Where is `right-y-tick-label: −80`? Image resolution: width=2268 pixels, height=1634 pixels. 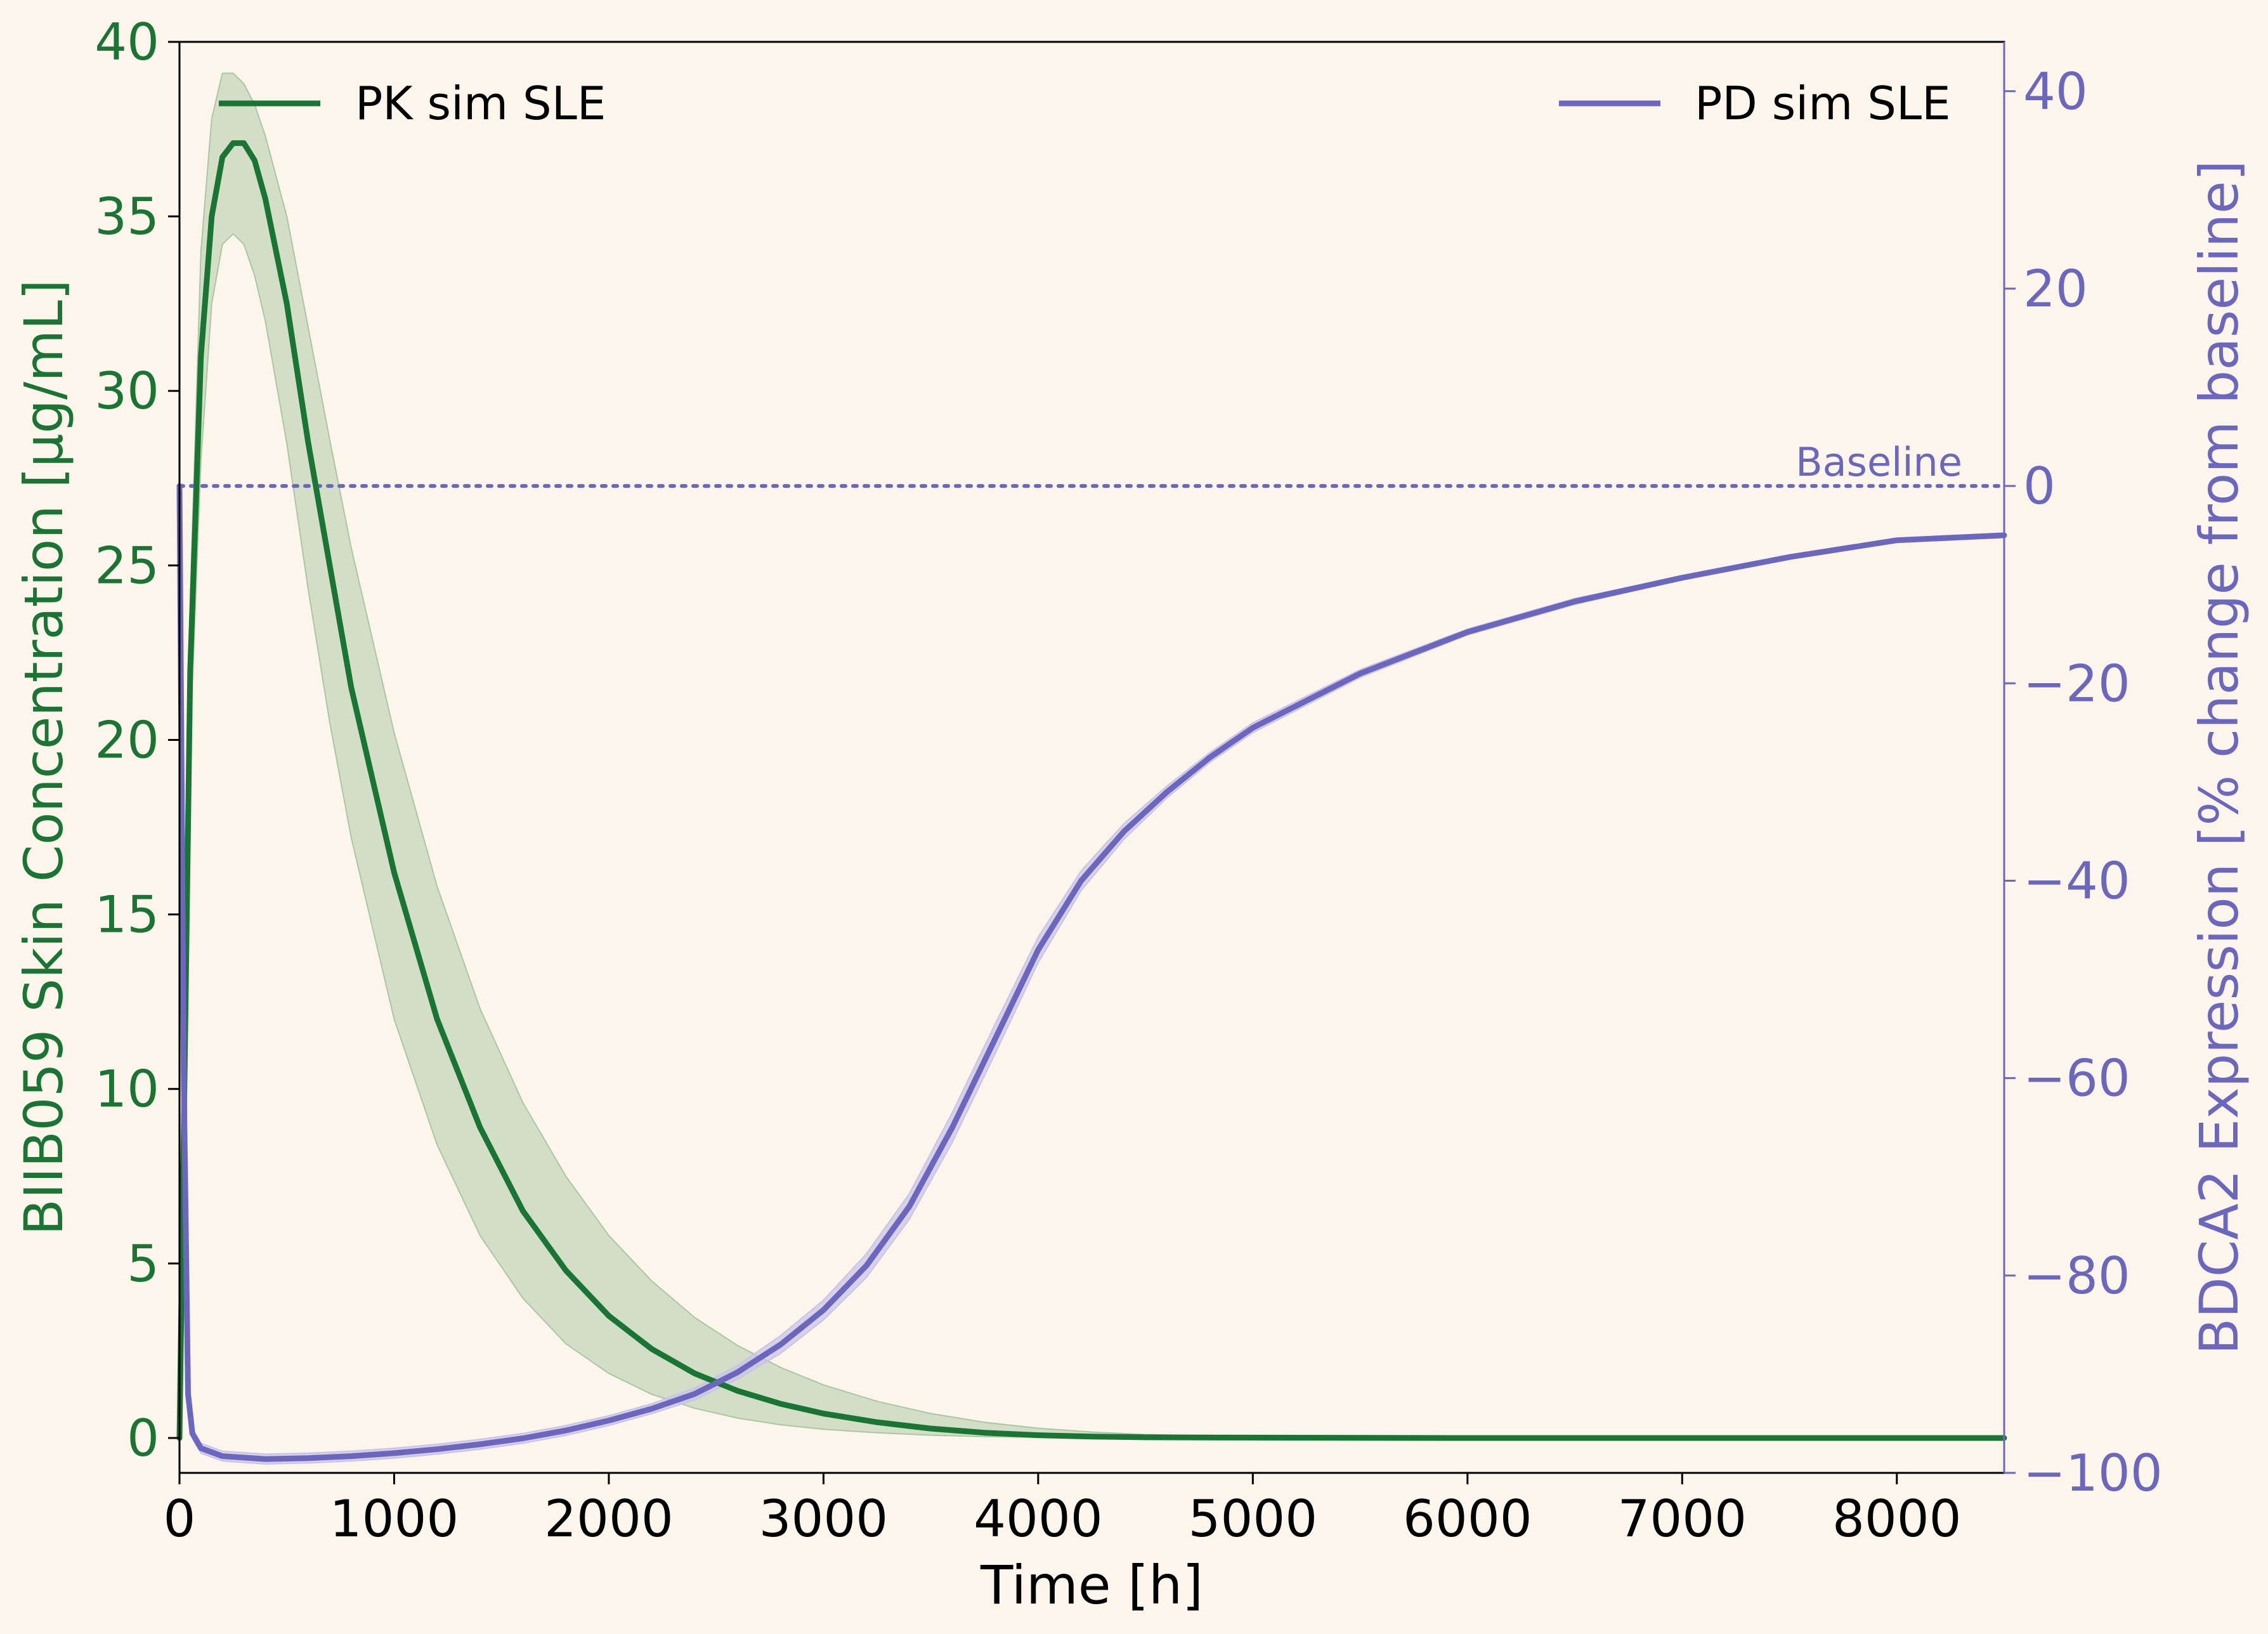 right-y-tick-label: −80 is located at coordinates (2076, 1275).